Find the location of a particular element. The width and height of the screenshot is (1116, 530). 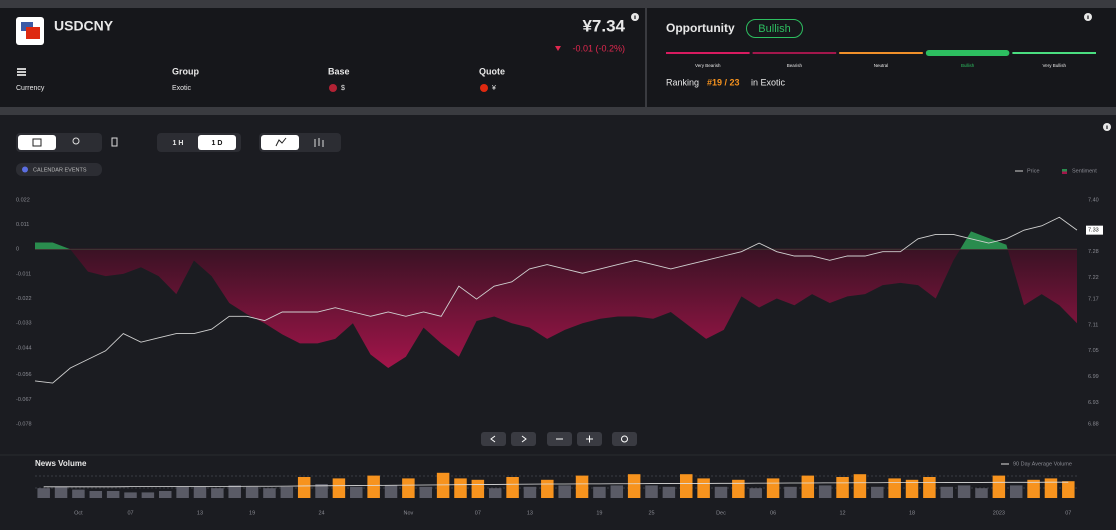

quote-label: Quote is located at coordinates (492, 71).